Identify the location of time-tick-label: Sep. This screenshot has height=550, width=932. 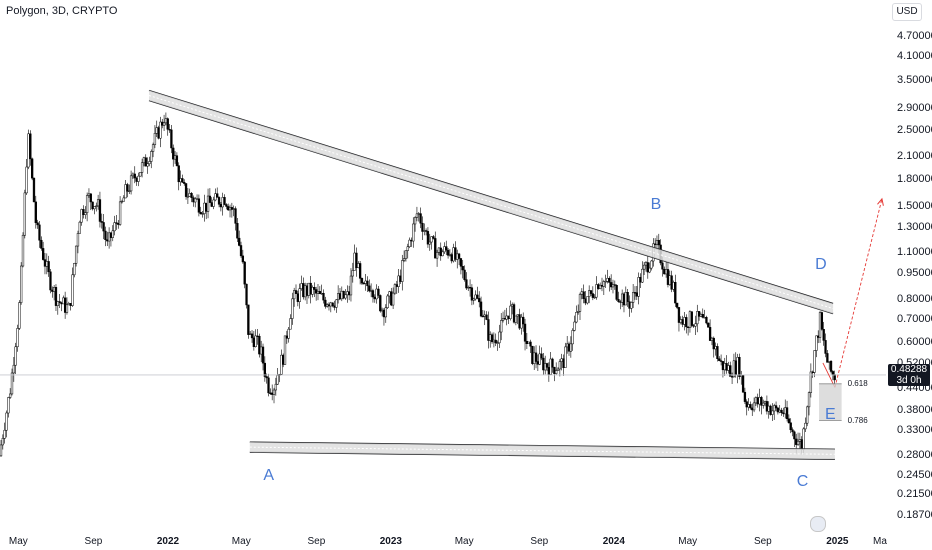
(762, 541).